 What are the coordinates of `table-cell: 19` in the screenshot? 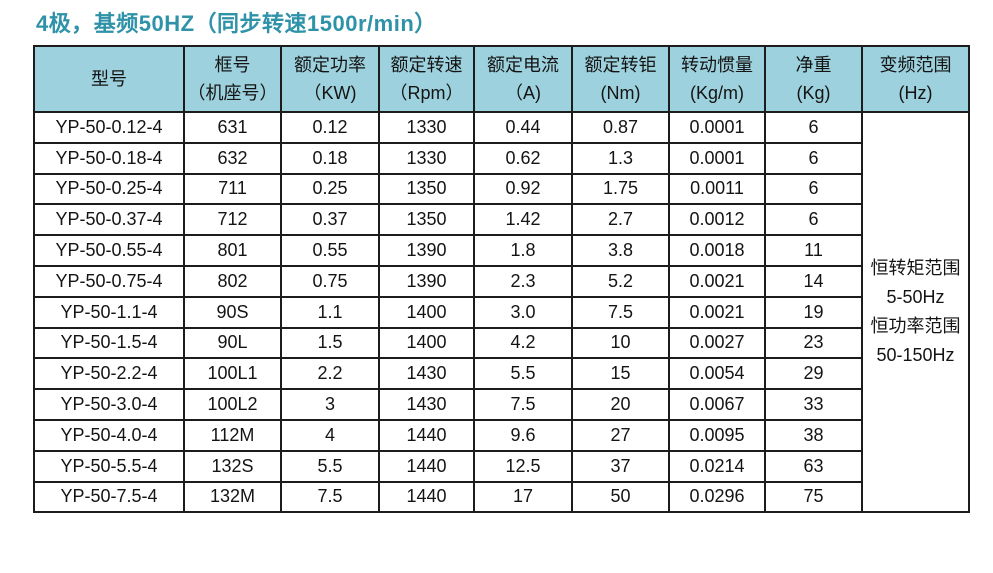 It's located at (813, 312).